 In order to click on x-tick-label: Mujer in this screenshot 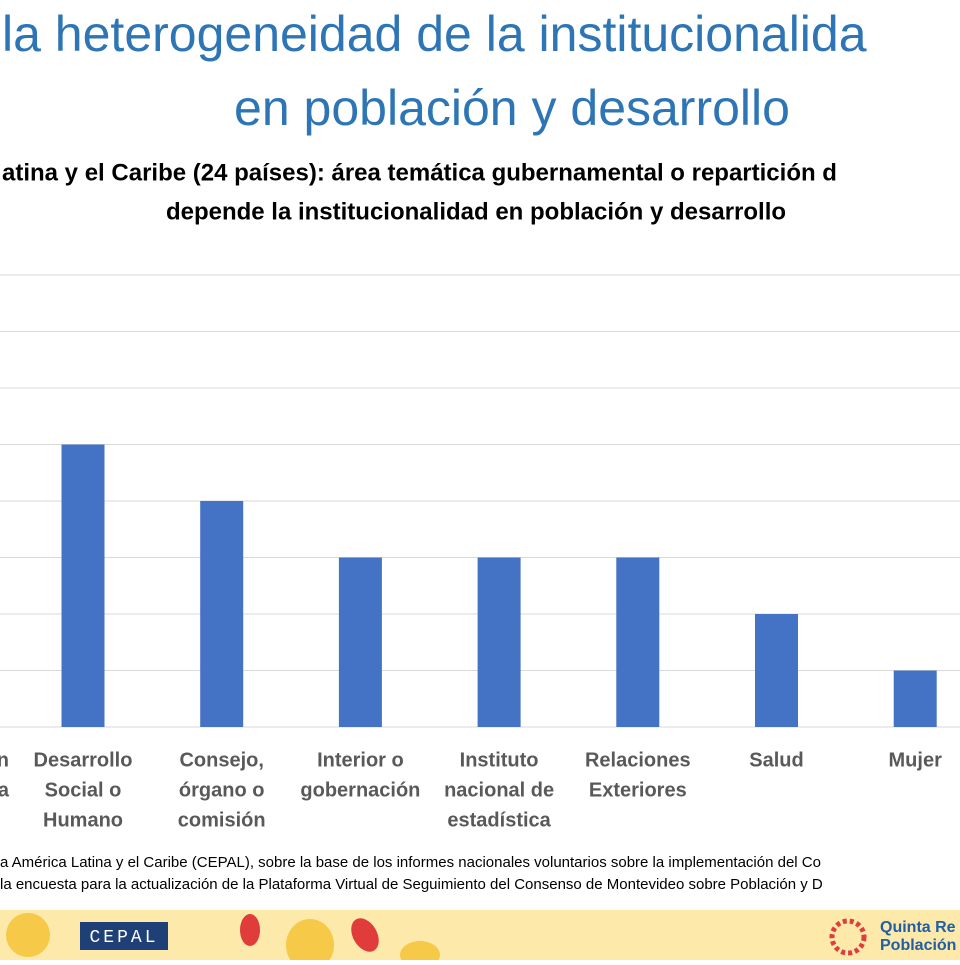, I will do `click(916, 760)`.